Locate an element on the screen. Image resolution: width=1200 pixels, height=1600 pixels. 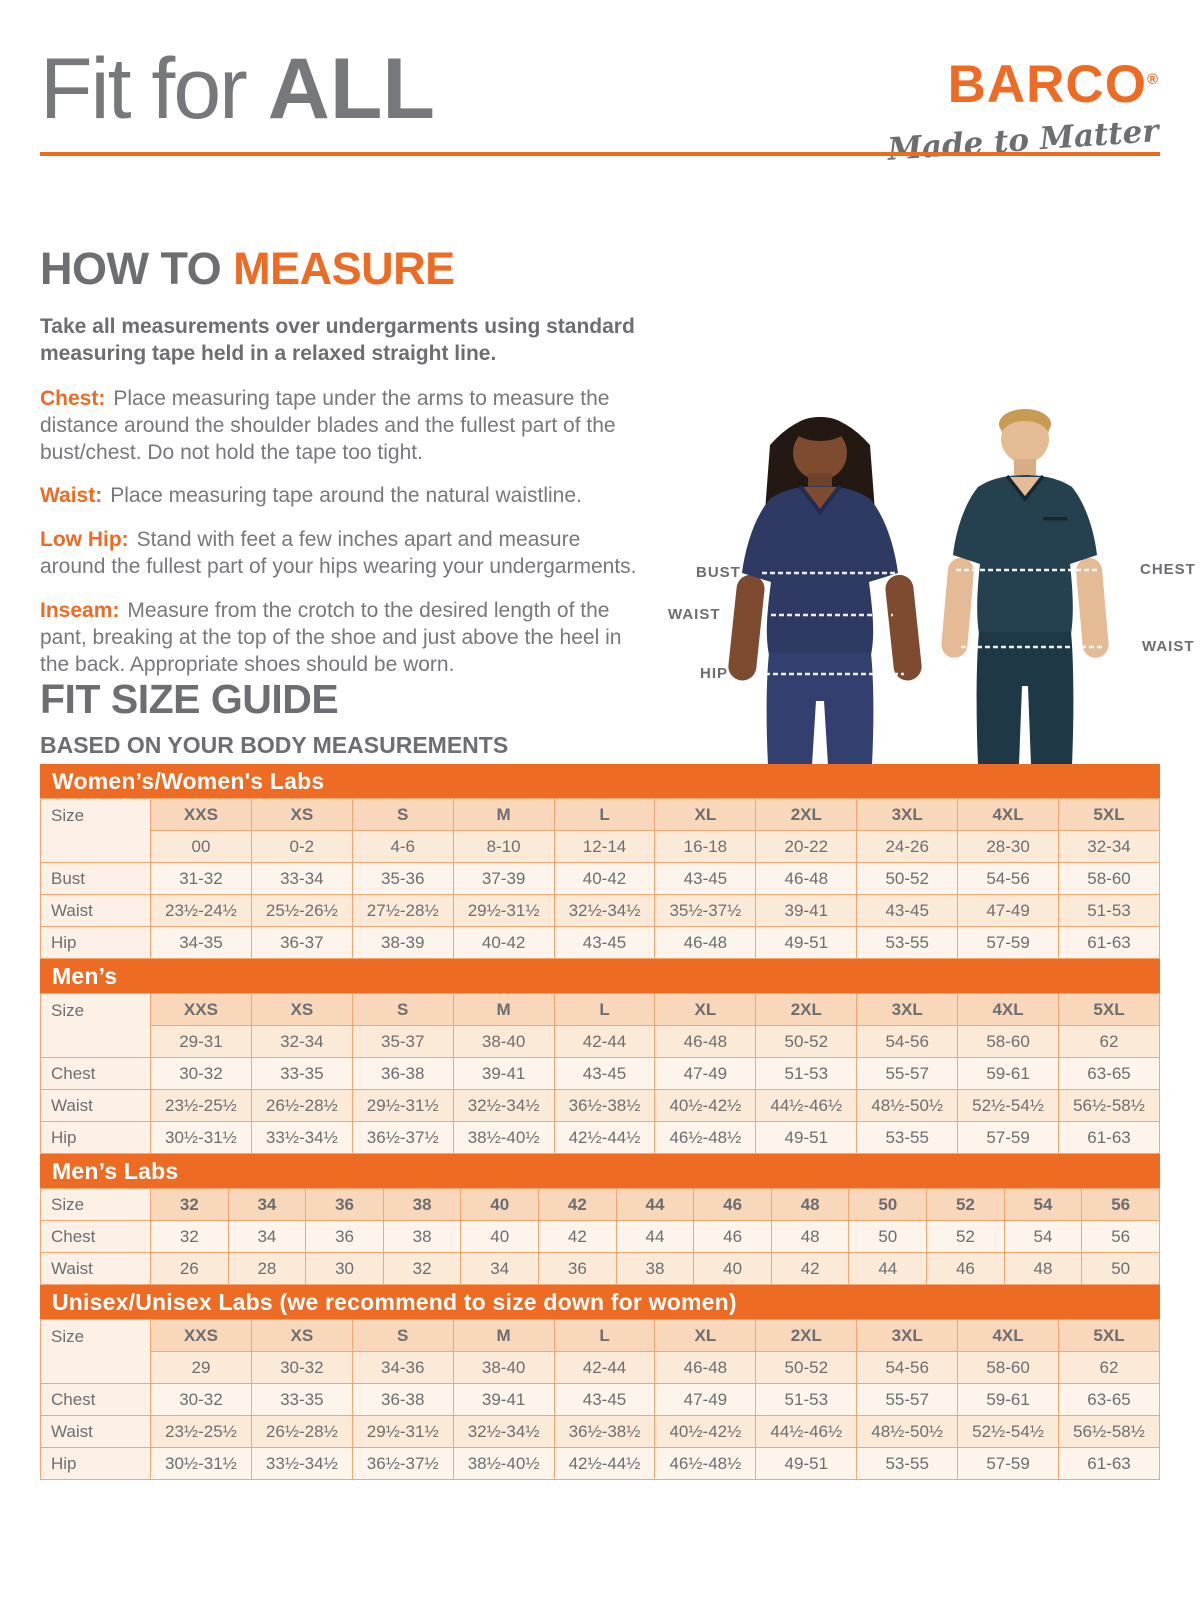
column-header-cell: L is located at coordinates (604, 1009).